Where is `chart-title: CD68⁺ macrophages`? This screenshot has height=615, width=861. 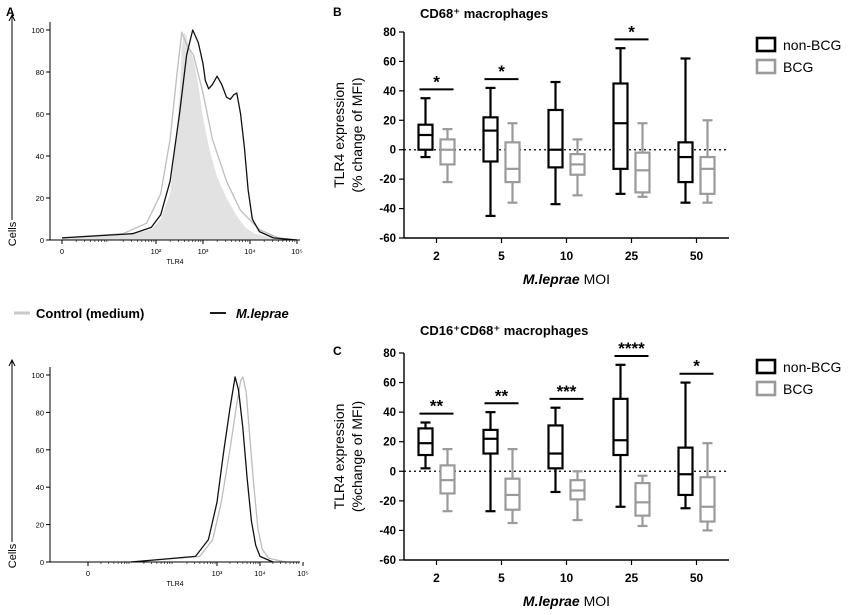
chart-title: CD68⁺ macrophages is located at coordinates (484, 13).